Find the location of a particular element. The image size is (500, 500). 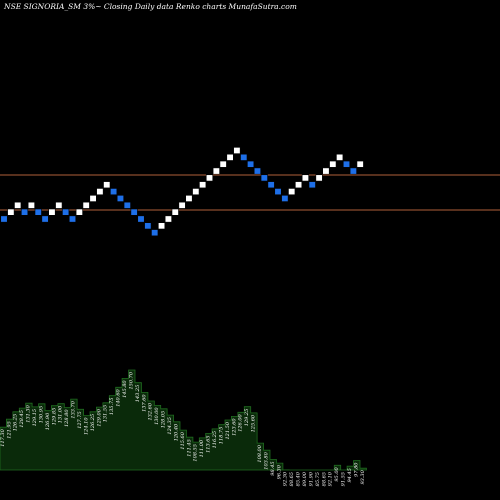

volume-value-label: 129.00 is located at coordinates (99, 417).